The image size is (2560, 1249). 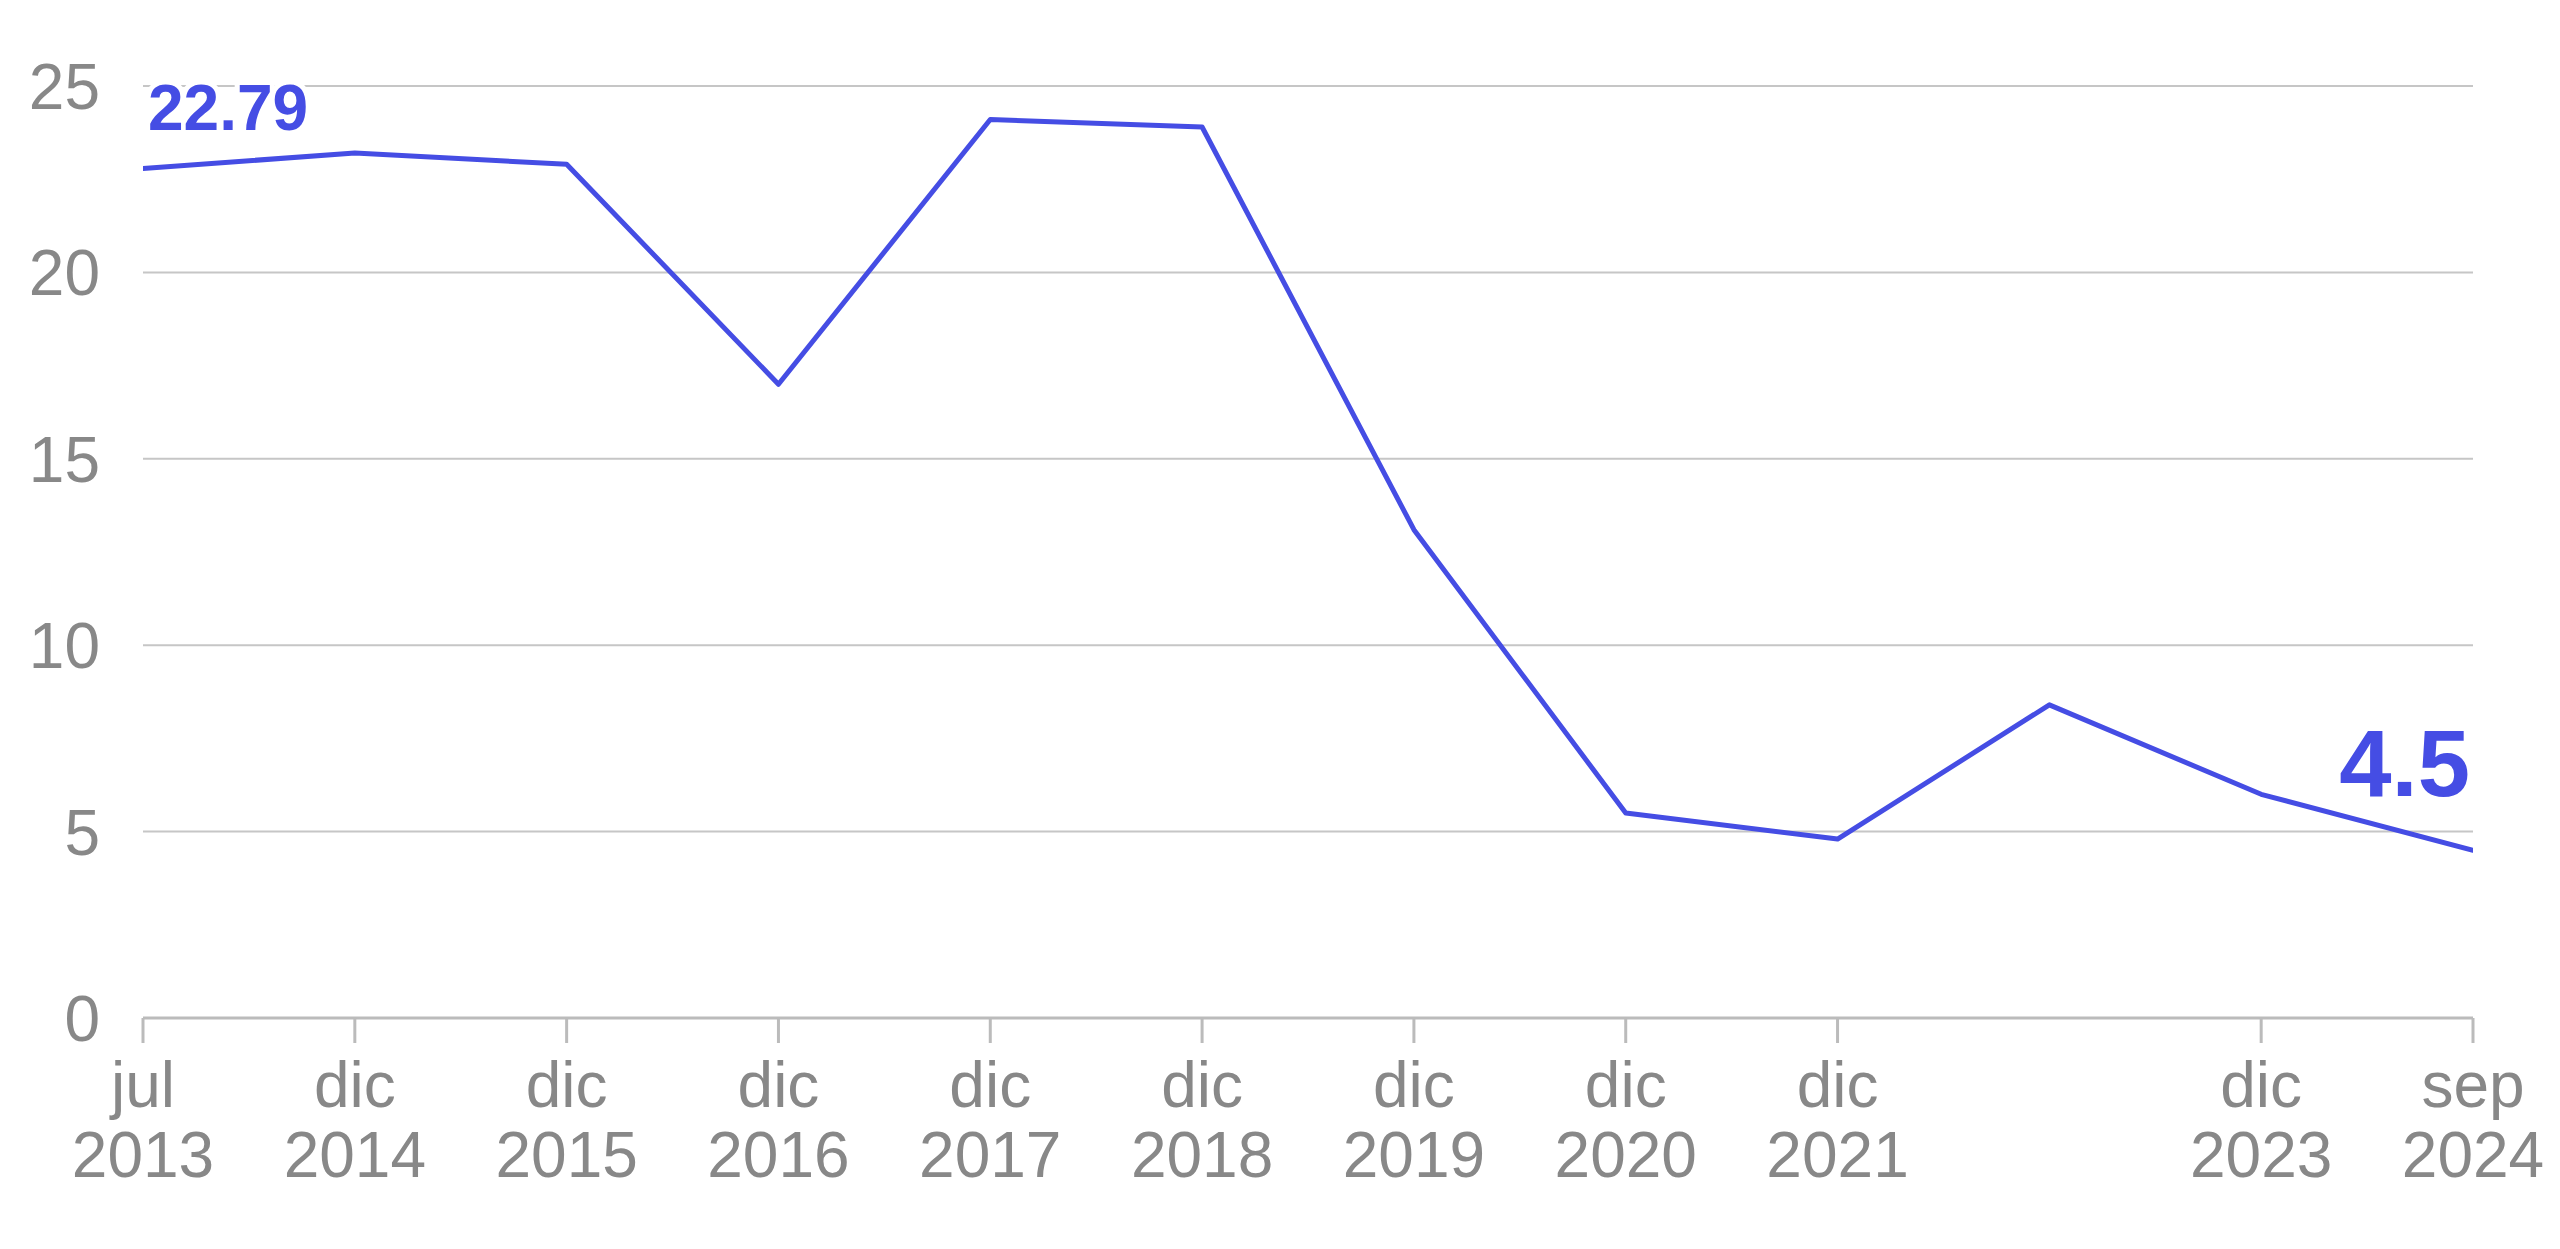 What do you see at coordinates (64, 273) in the screenshot?
I see `y-tick-label: 20` at bounding box center [64, 273].